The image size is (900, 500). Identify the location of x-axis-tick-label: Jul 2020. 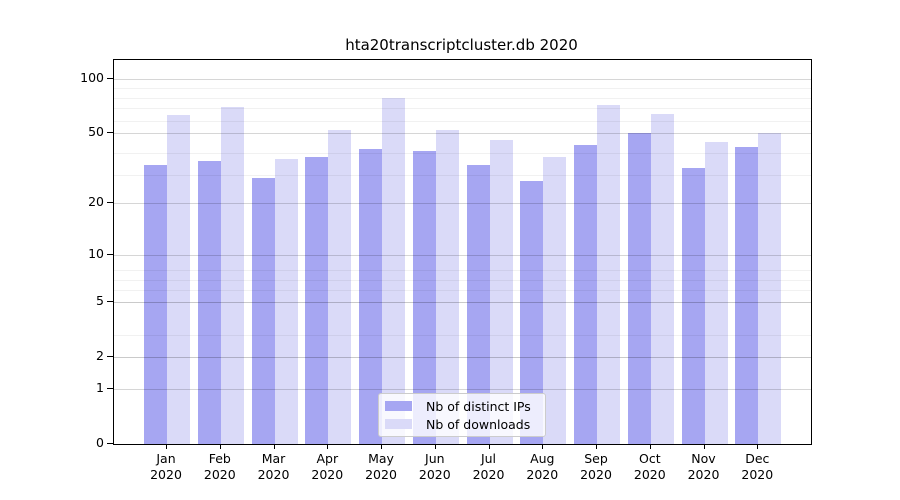
(489, 467).